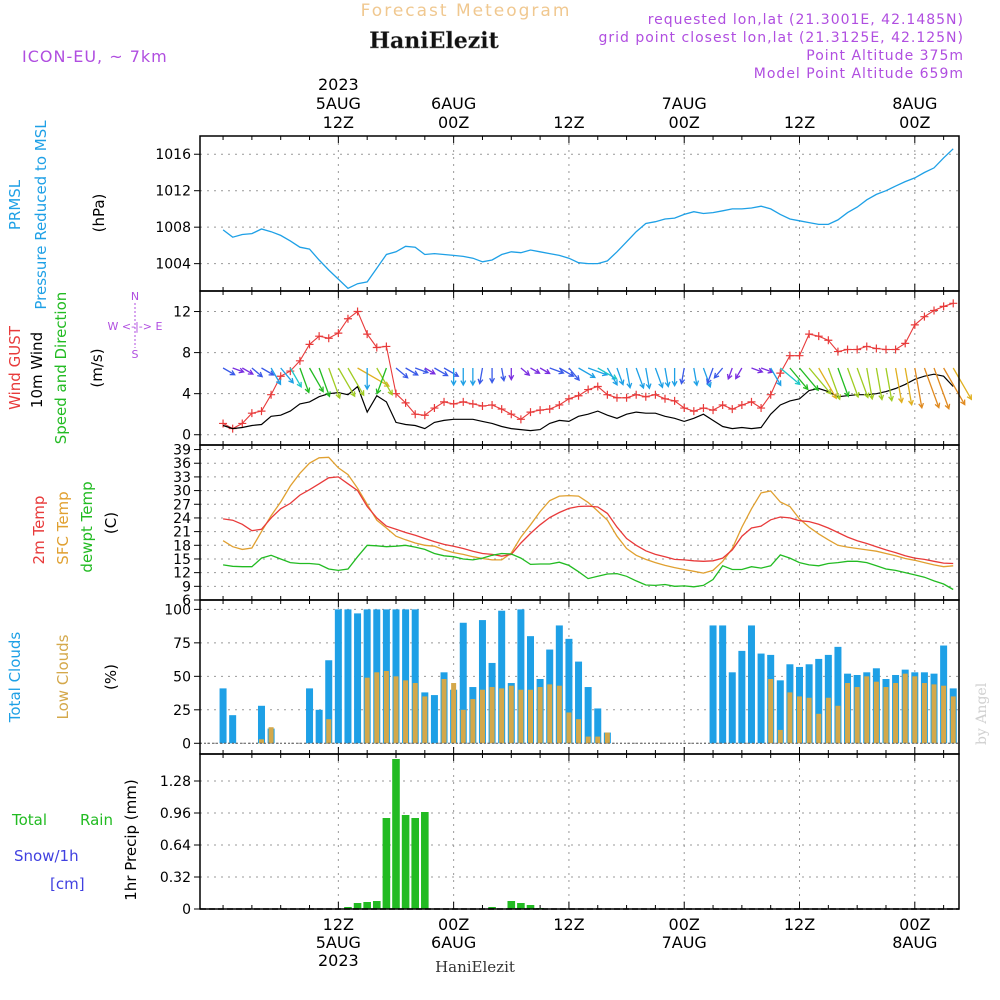 This screenshot has width=1000, height=1000. What do you see at coordinates (173, 228) in the screenshot?
I see `y-tick-label: 1008` at bounding box center [173, 228].